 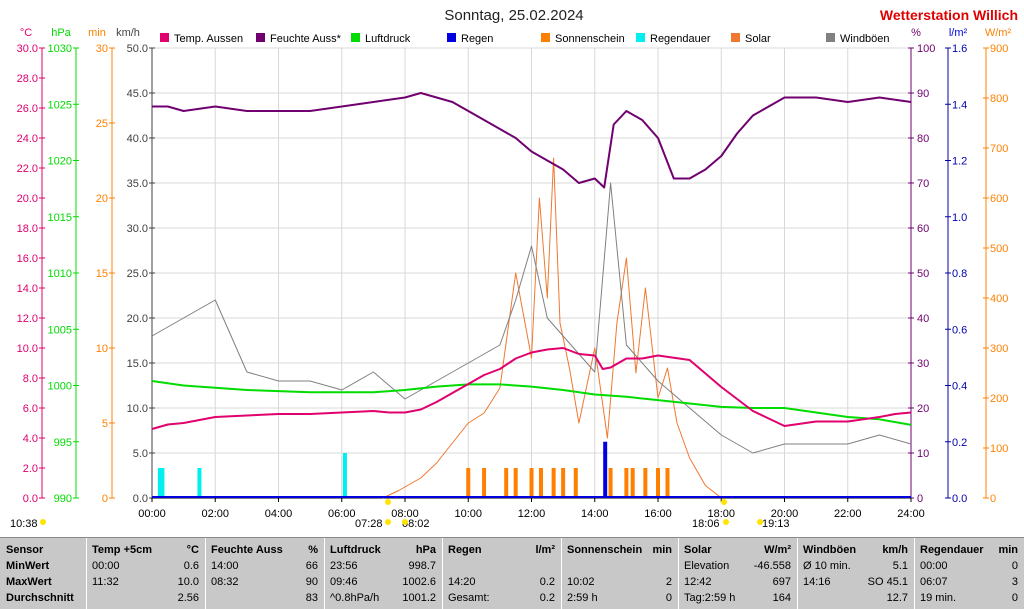 I want to click on unit-label: %, so click(x=916, y=33).